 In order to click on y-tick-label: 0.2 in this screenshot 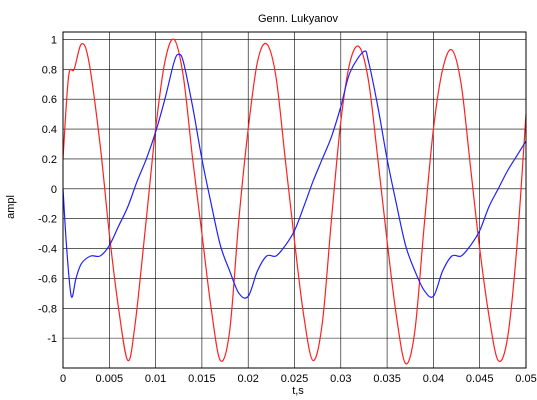, I will do `click(49, 160)`.